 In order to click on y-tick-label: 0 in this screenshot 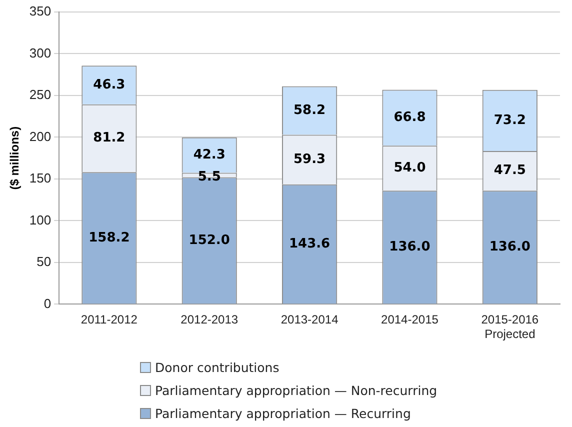, I will do `click(48, 303)`.